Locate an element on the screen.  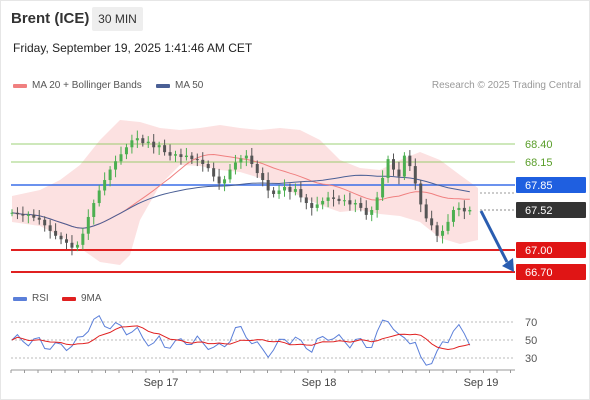
rsi-9ma-line is located at coordinates (240, 338).